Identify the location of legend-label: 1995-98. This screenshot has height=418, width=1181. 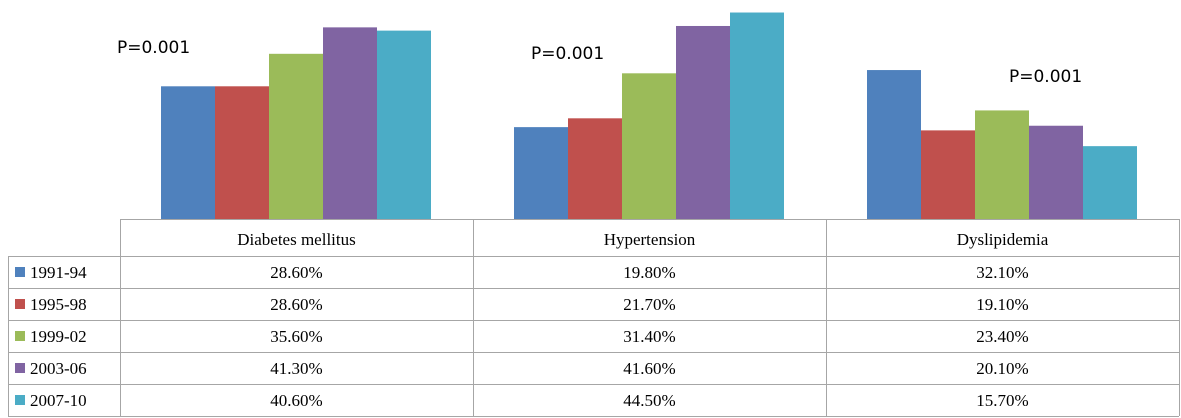
(58, 304).